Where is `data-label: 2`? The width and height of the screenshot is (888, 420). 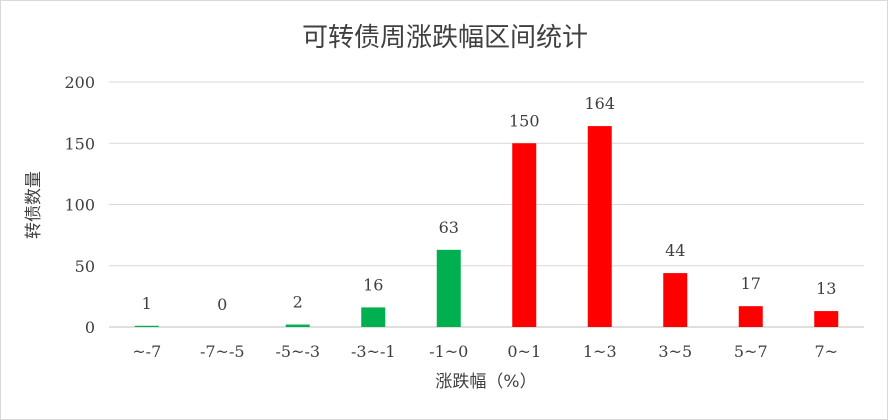
data-label: 2 is located at coordinates (298, 302).